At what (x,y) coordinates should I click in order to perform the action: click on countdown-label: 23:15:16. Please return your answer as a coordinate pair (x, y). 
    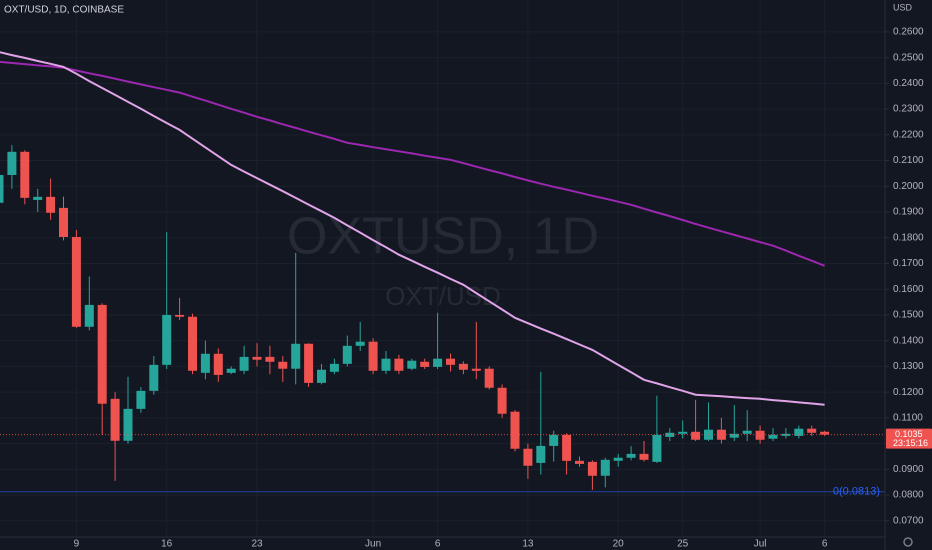
    Looking at the image, I should click on (910, 443).